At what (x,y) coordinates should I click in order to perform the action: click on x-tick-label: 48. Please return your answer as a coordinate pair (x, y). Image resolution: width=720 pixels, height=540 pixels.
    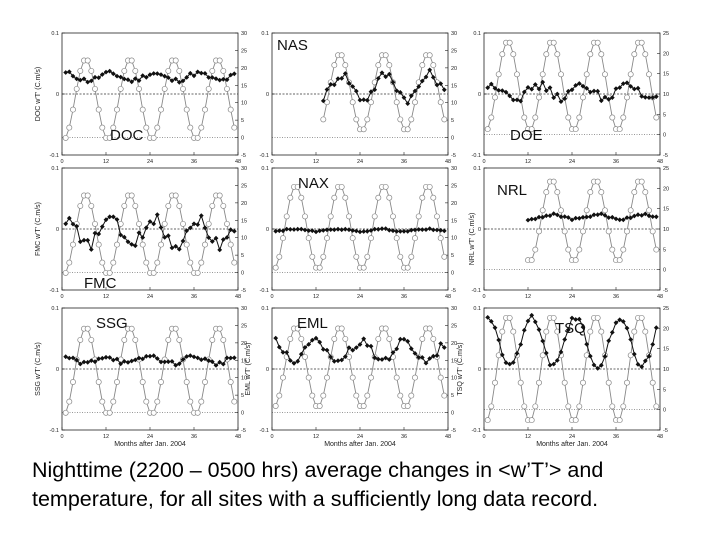
    Looking at the image, I should click on (660, 162).